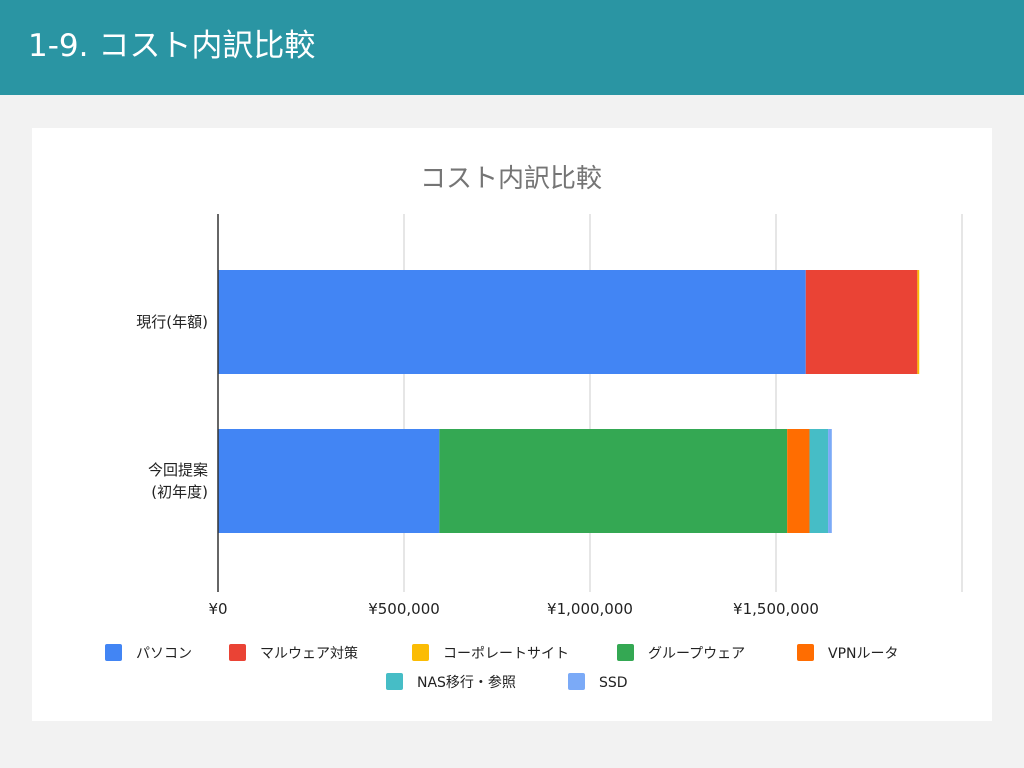 This screenshot has width=1024, height=768. Describe the element at coordinates (466, 682) in the screenshot. I see `legend-label: NAS移行・参照` at that location.